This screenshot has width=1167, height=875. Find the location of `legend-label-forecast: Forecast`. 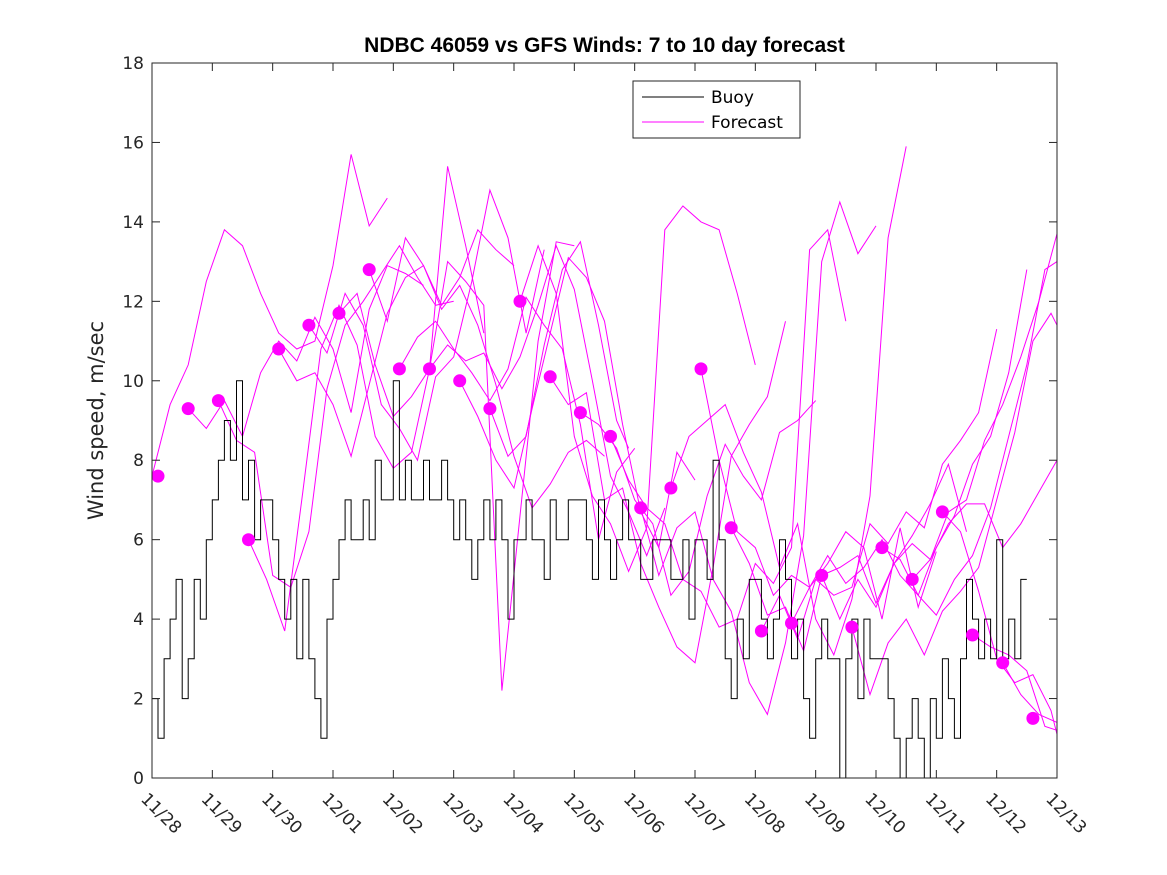

legend-label-forecast: Forecast is located at coordinates (747, 123).